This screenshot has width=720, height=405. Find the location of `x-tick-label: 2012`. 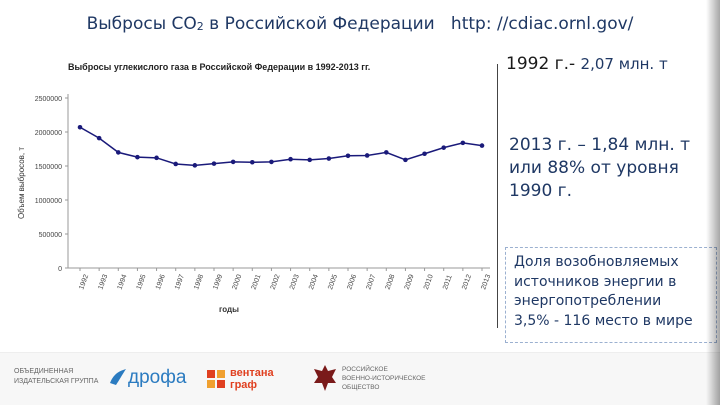

x-tick-label: 2012 is located at coordinates (467, 282).